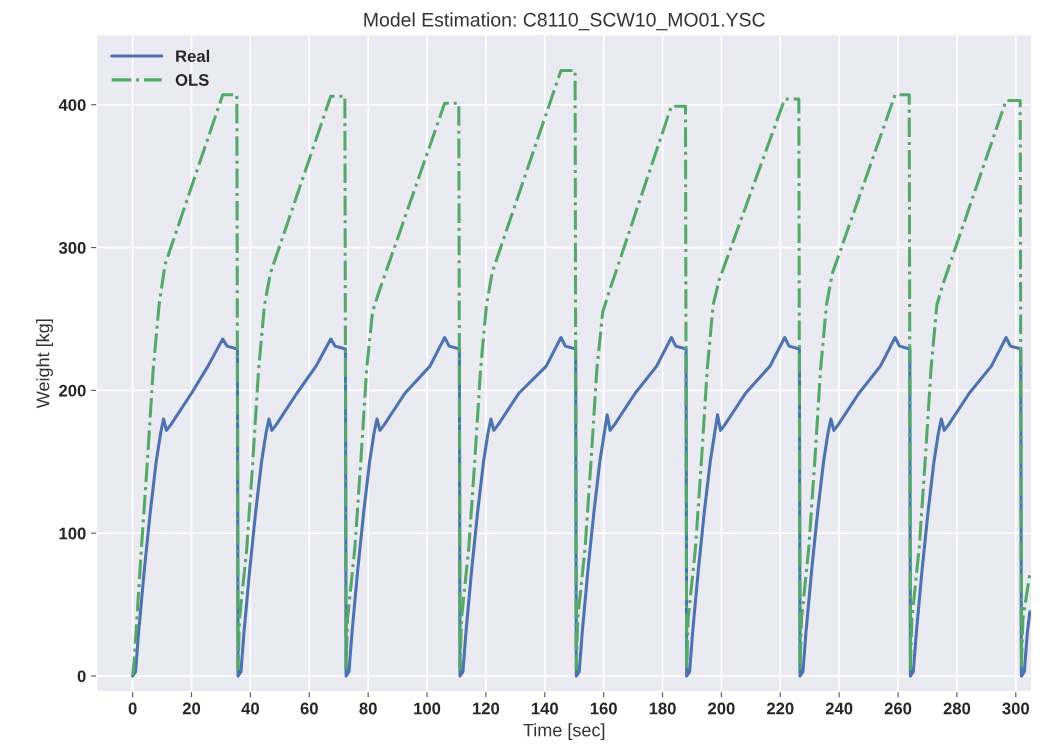 Image resolution: width=1040 pixels, height=756 pixels. I want to click on x-tick-label: 160, so click(603, 708).